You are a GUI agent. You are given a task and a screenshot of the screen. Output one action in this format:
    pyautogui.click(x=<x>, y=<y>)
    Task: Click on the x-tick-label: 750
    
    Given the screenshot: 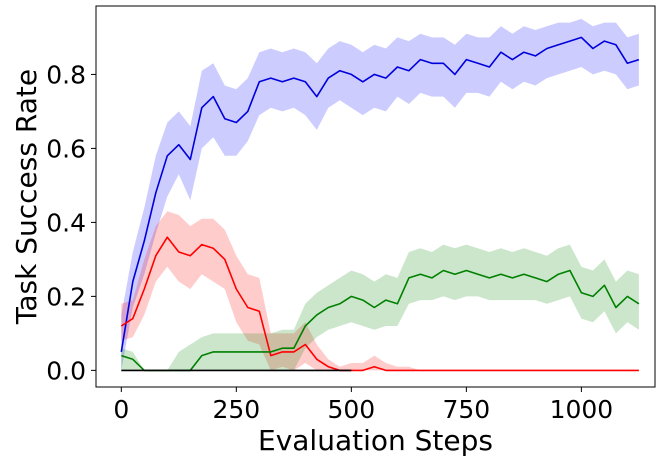 What is the action you would take?
    pyautogui.click(x=467, y=409)
    